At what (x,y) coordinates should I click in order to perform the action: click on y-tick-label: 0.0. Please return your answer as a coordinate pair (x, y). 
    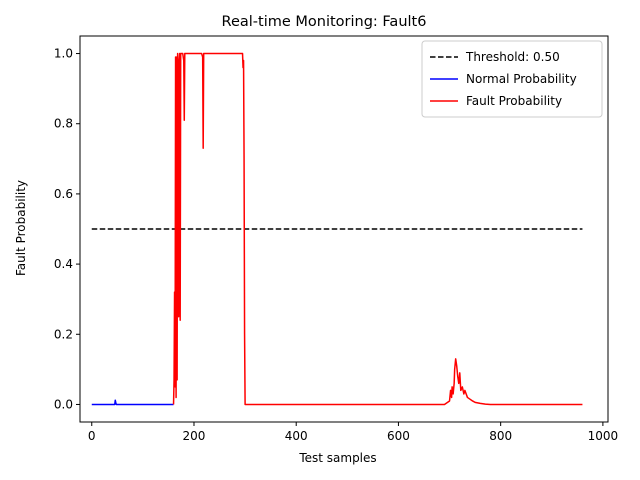
    Looking at the image, I should click on (63, 404).